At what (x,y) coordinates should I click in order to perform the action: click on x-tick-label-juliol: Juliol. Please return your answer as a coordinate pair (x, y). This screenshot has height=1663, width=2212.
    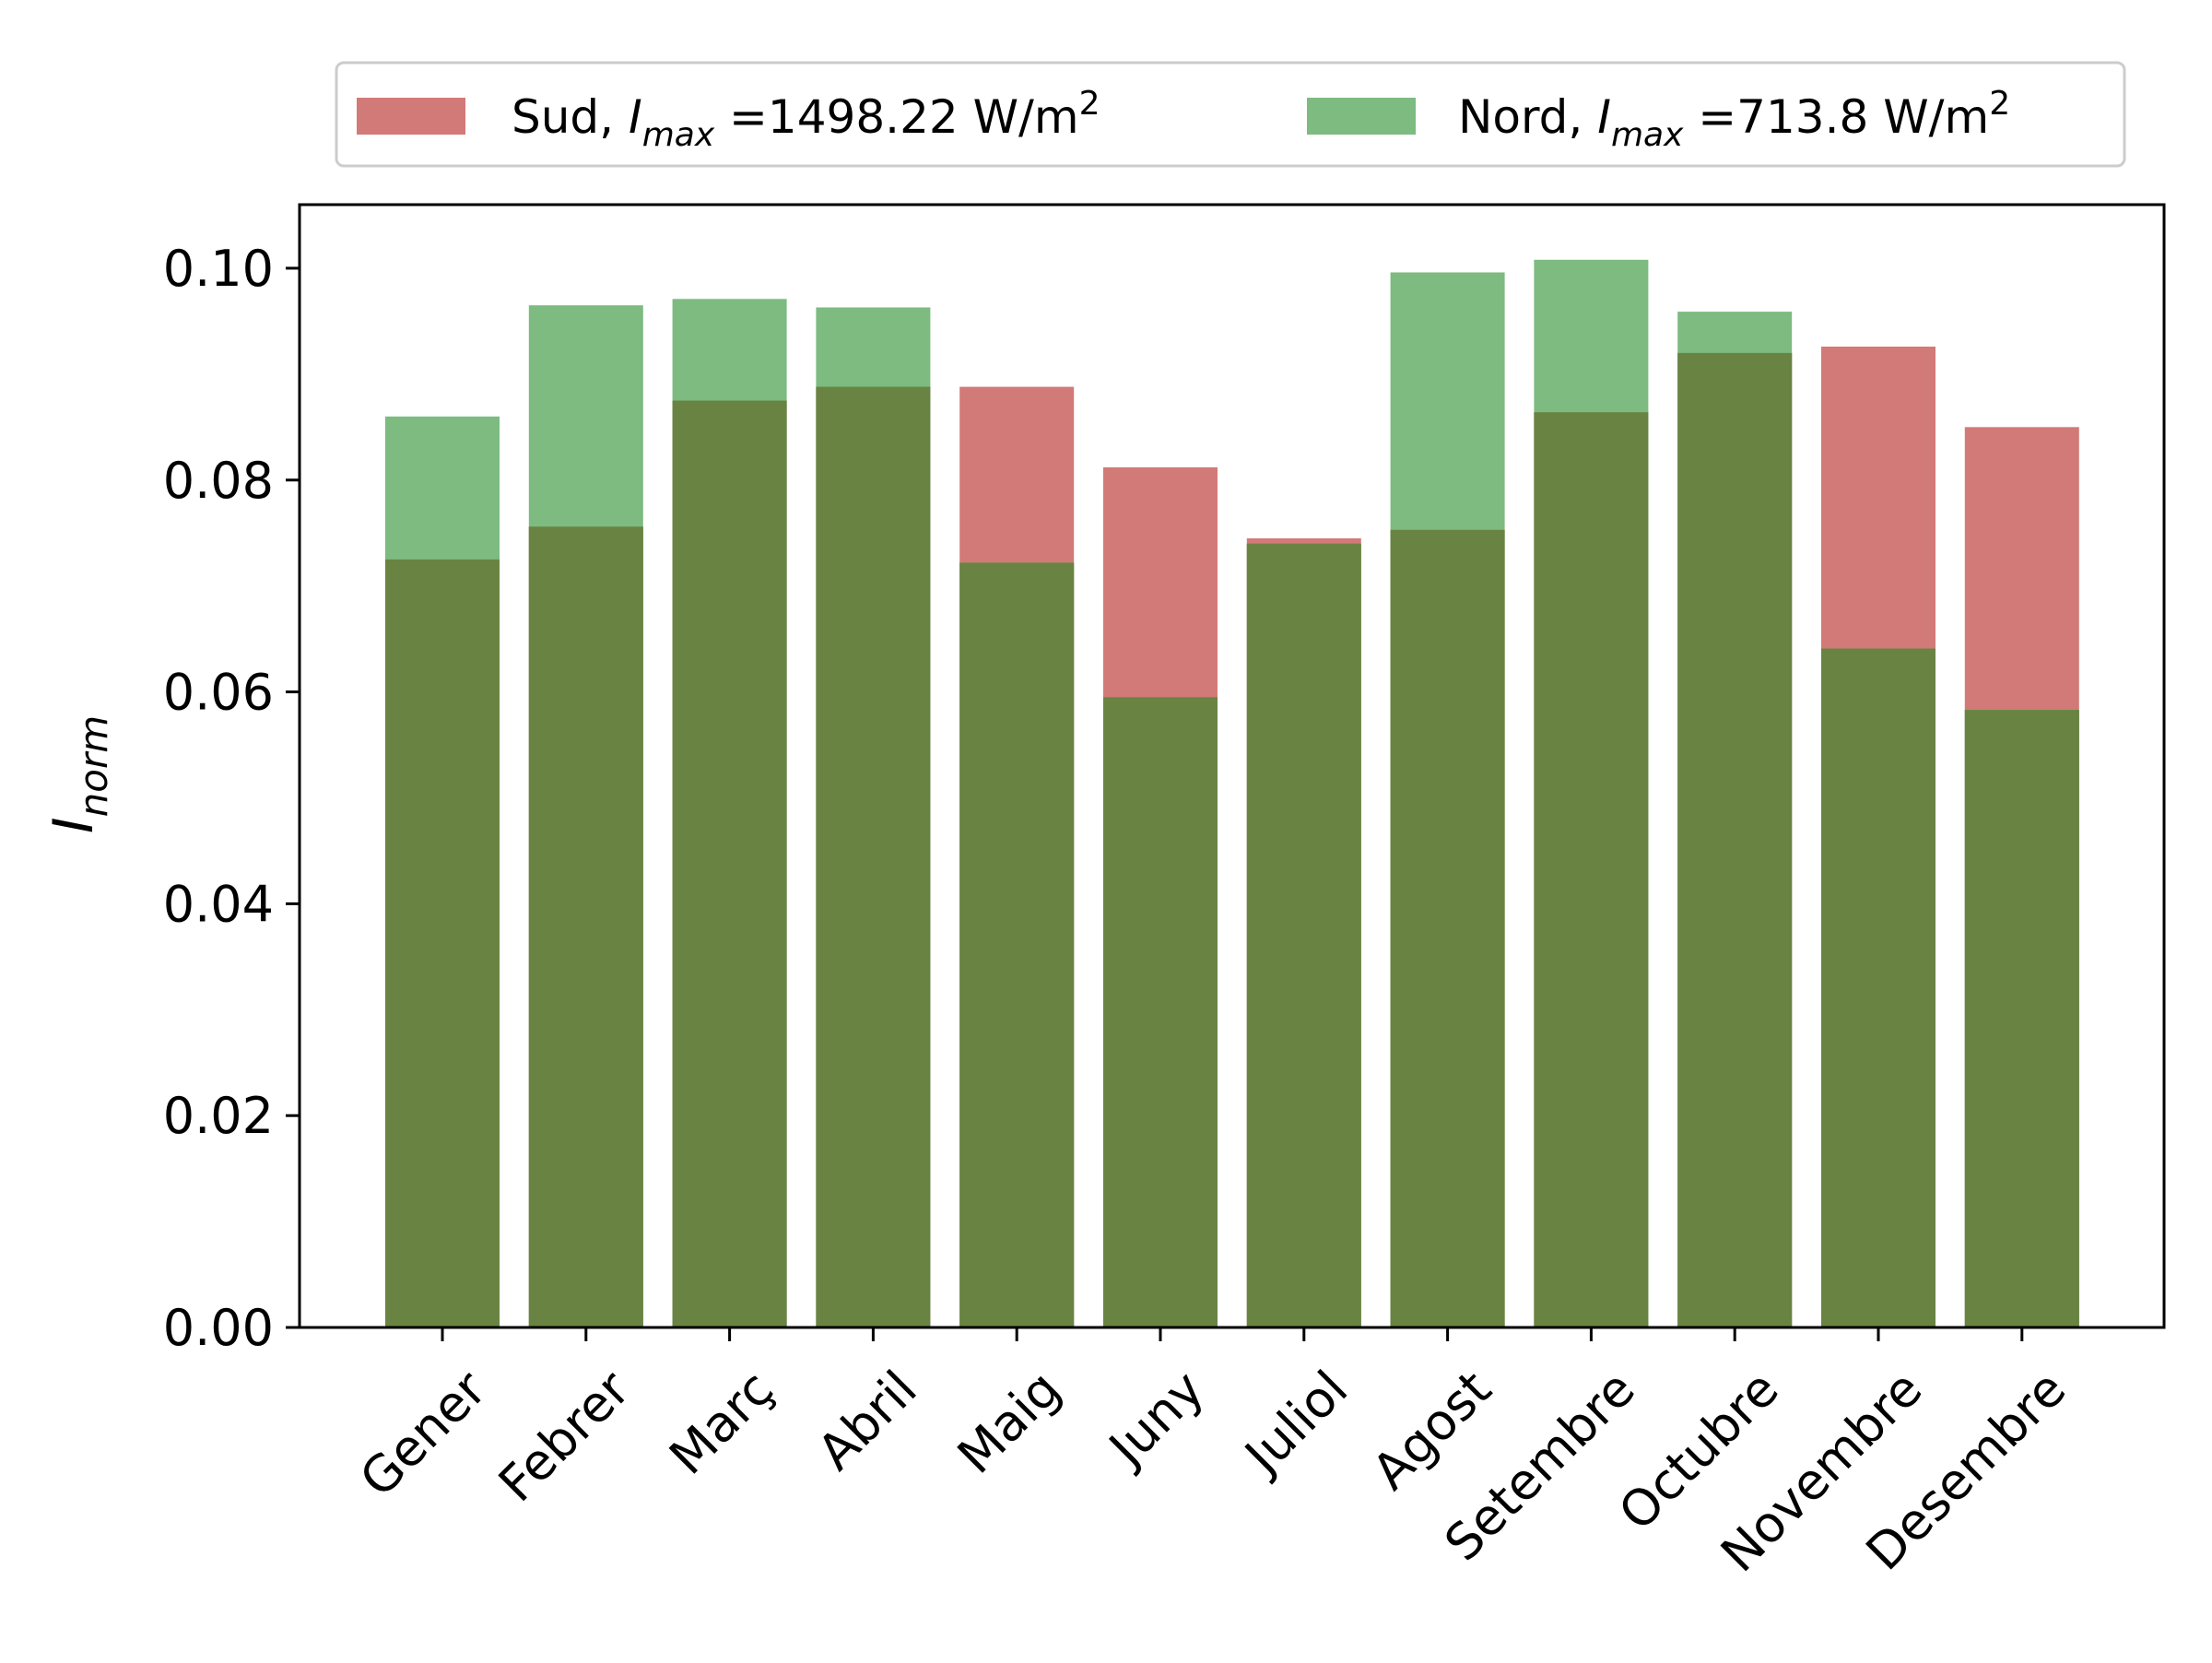
    Looking at the image, I should click on (1295, 1423).